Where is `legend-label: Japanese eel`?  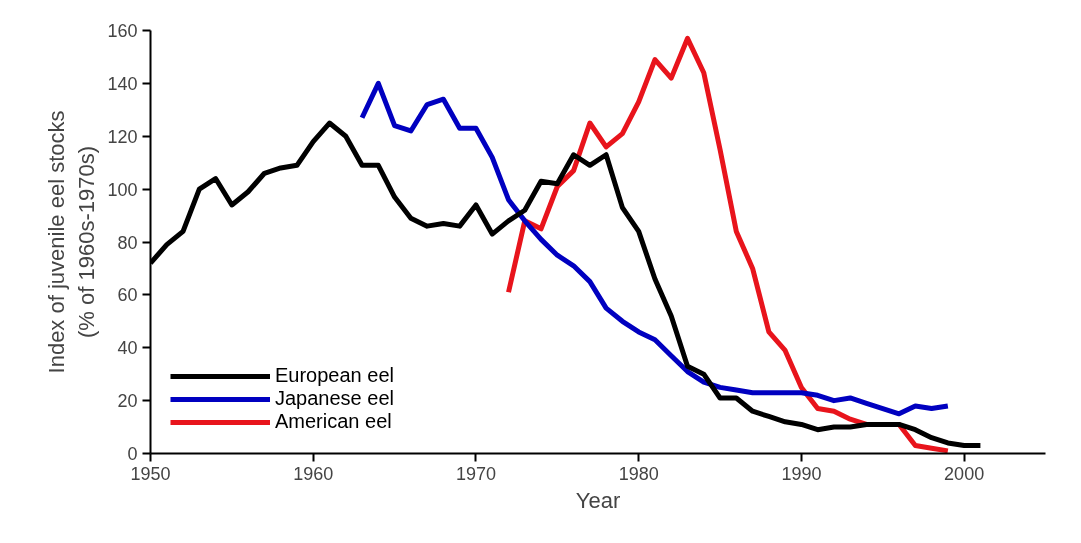
legend-label: Japanese eel is located at coordinates (334, 398).